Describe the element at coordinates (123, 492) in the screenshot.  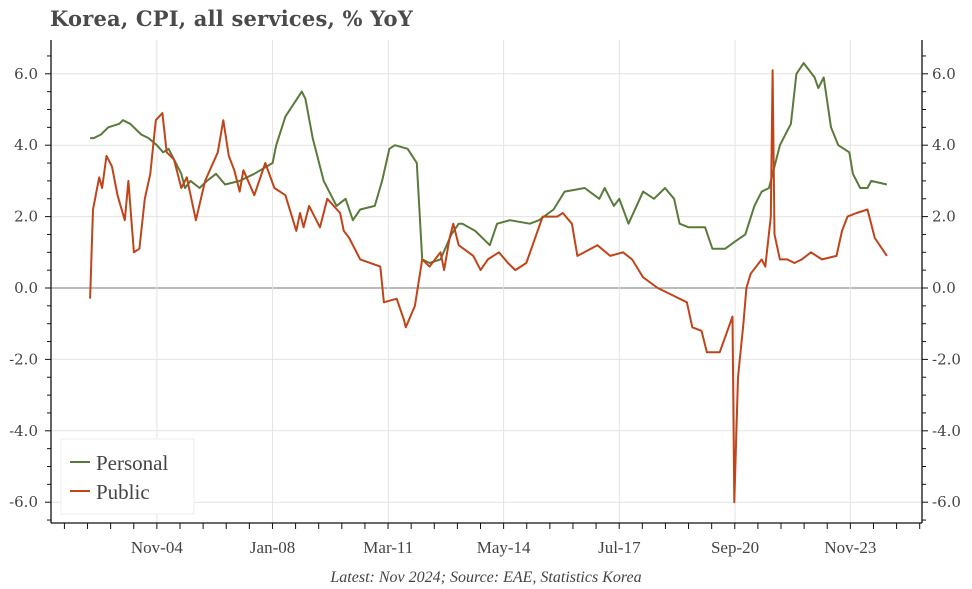
I see `legend-label-public: Public` at that location.